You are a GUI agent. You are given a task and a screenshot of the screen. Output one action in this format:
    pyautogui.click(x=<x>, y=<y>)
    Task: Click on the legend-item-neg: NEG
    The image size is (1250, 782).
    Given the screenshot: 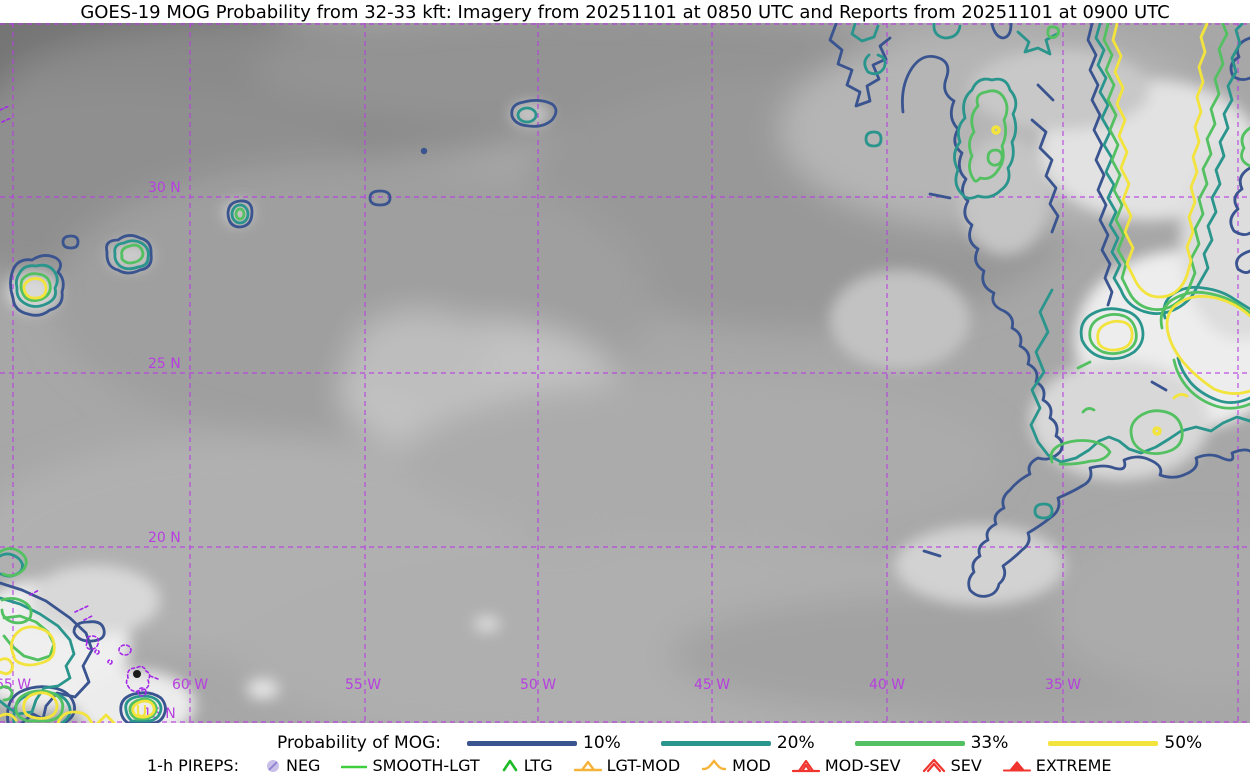 What is the action you would take?
    pyautogui.click(x=292, y=765)
    